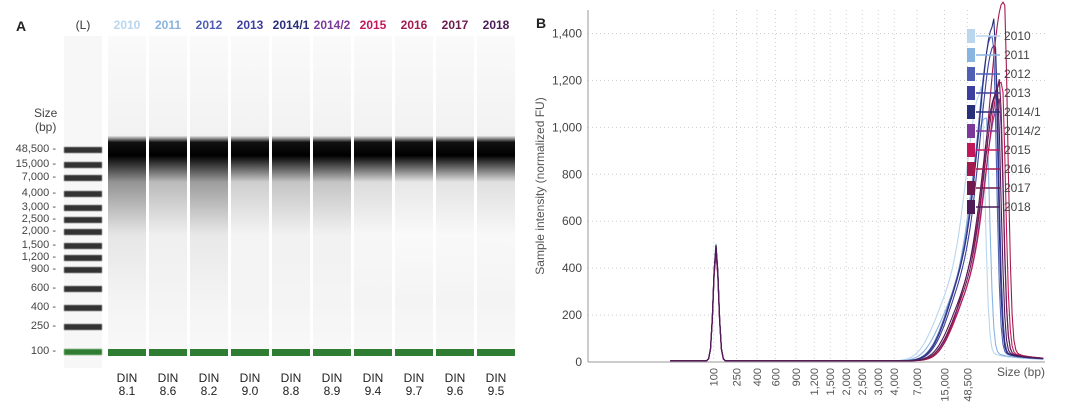 The image size is (1080, 414). I want to click on din-value: DIN 9.6, so click(455, 385).